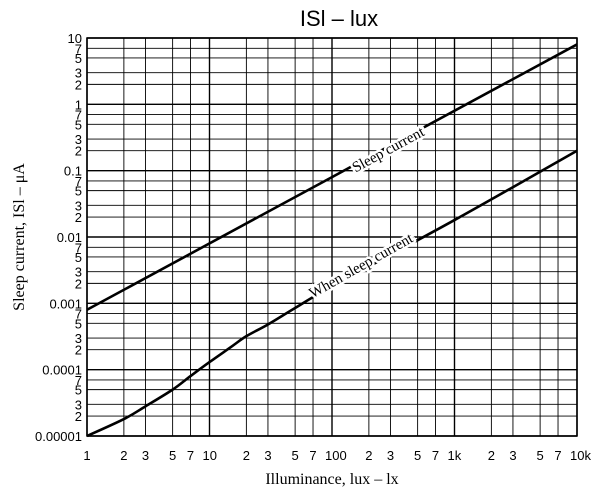 The image size is (602, 500). Describe the element at coordinates (455, 455) in the screenshot. I see `x-tick-label: 1k` at that location.